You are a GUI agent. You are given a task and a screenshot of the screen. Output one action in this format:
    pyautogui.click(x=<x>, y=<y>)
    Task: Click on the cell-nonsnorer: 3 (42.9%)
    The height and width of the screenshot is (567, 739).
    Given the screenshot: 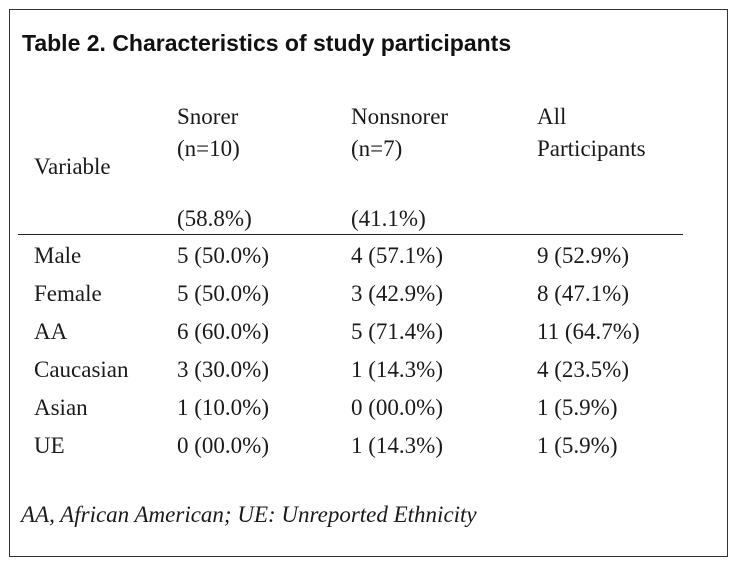 What is the action you would take?
    pyautogui.click(x=397, y=293)
    